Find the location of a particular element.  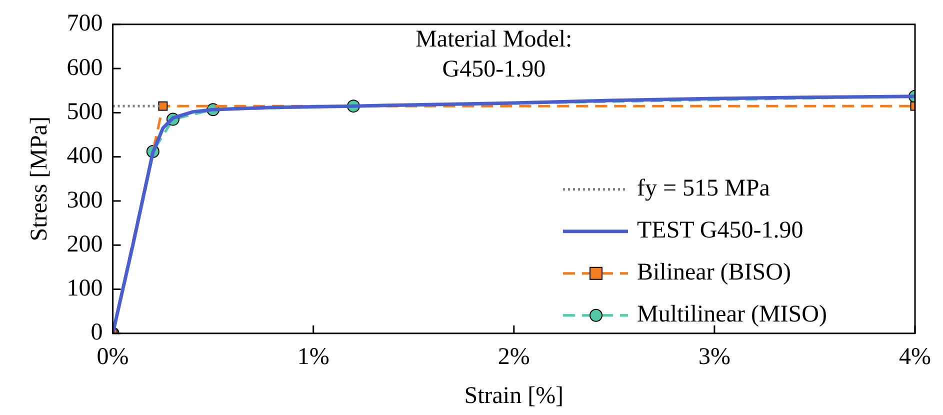

y-axis-title: Stress [MPa] is located at coordinates (39, 179).